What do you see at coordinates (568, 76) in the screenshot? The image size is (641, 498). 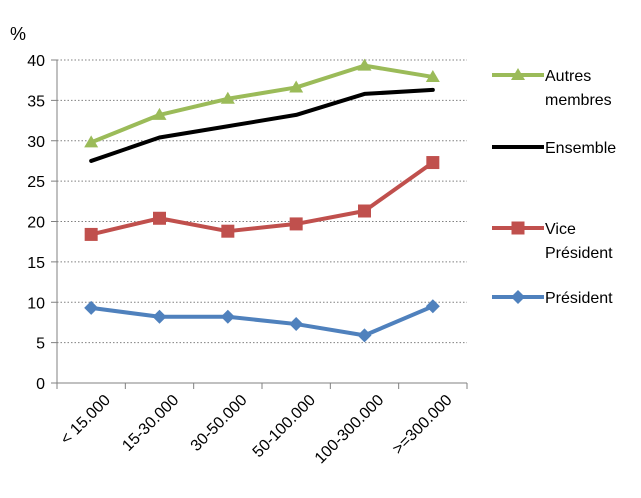 I see `legend-label: Autres` at bounding box center [568, 76].